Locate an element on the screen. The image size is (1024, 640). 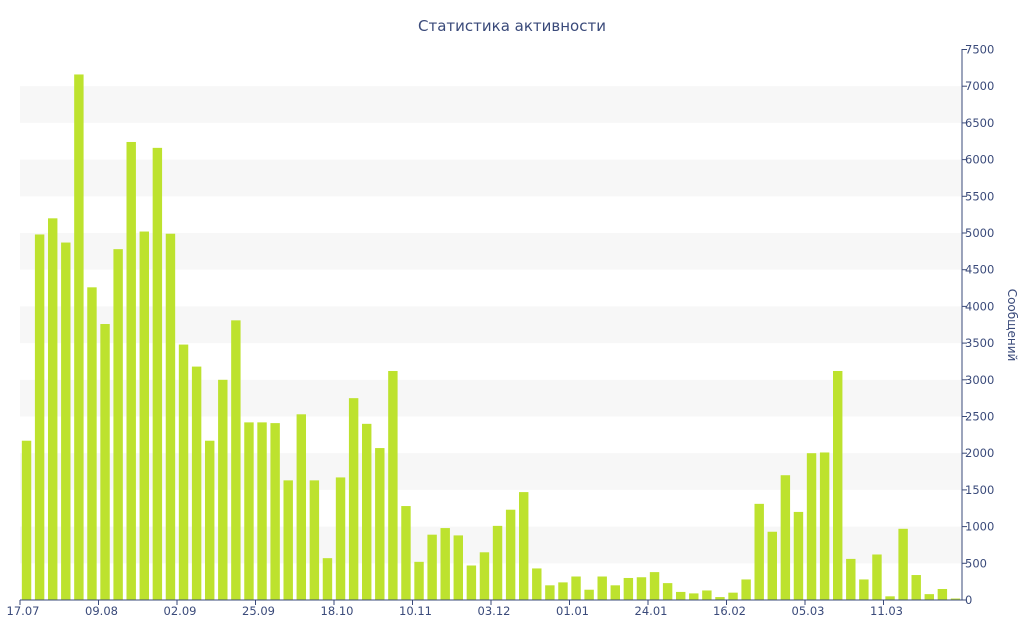
y-tick-label: 6500 is located at coordinates (979, 123).